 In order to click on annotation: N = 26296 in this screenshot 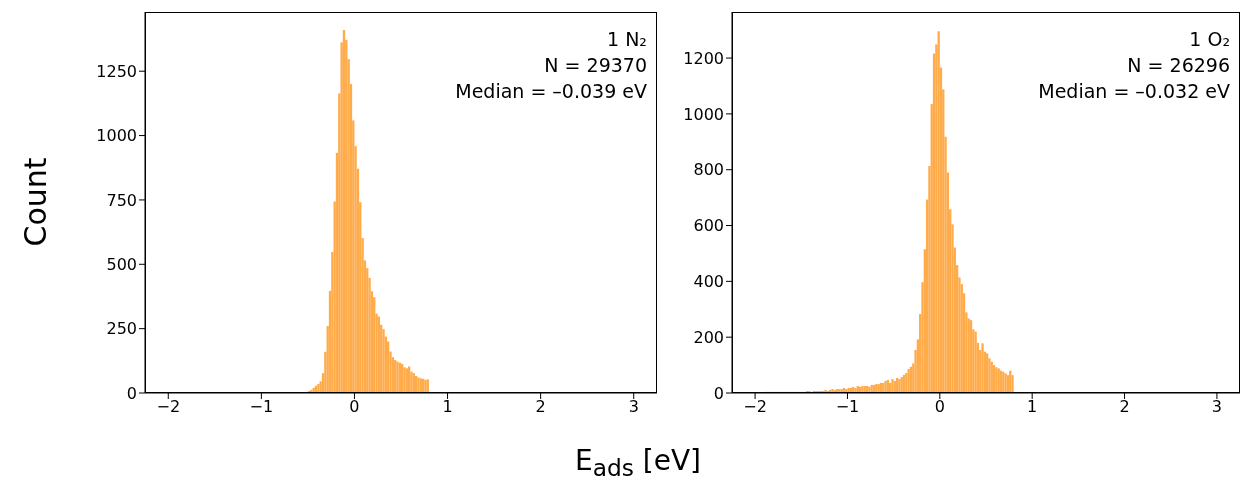, I will do `click(1178, 65)`.